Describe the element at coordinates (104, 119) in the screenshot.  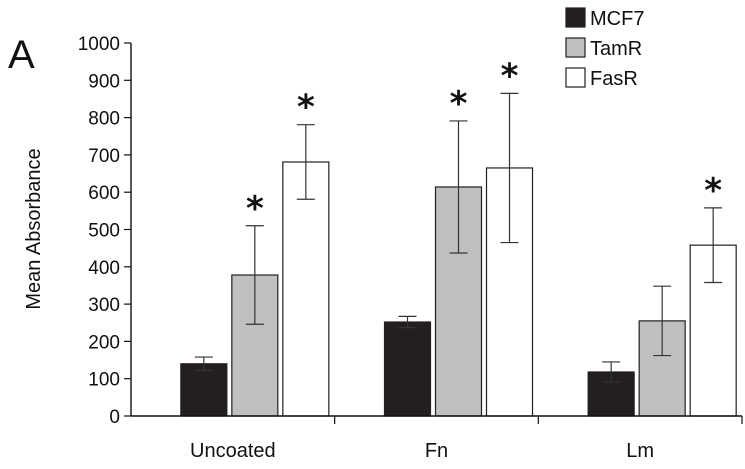
I see `y-tick-label: 800` at that location.